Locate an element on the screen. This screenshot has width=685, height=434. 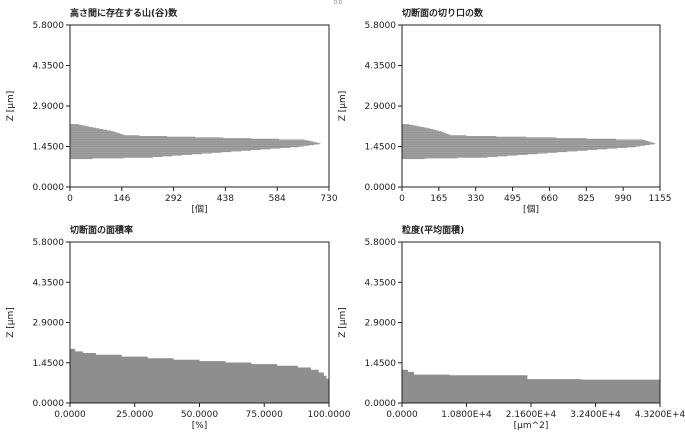
x-tick-label: 584 is located at coordinates (277, 199).